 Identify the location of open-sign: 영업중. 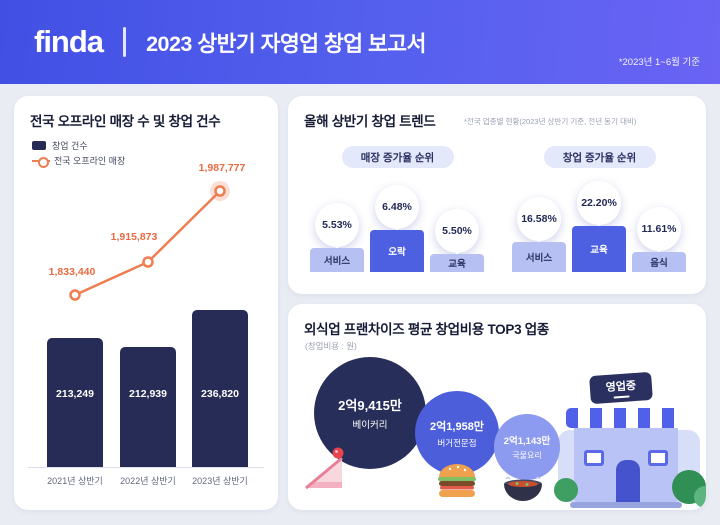
(621, 388).